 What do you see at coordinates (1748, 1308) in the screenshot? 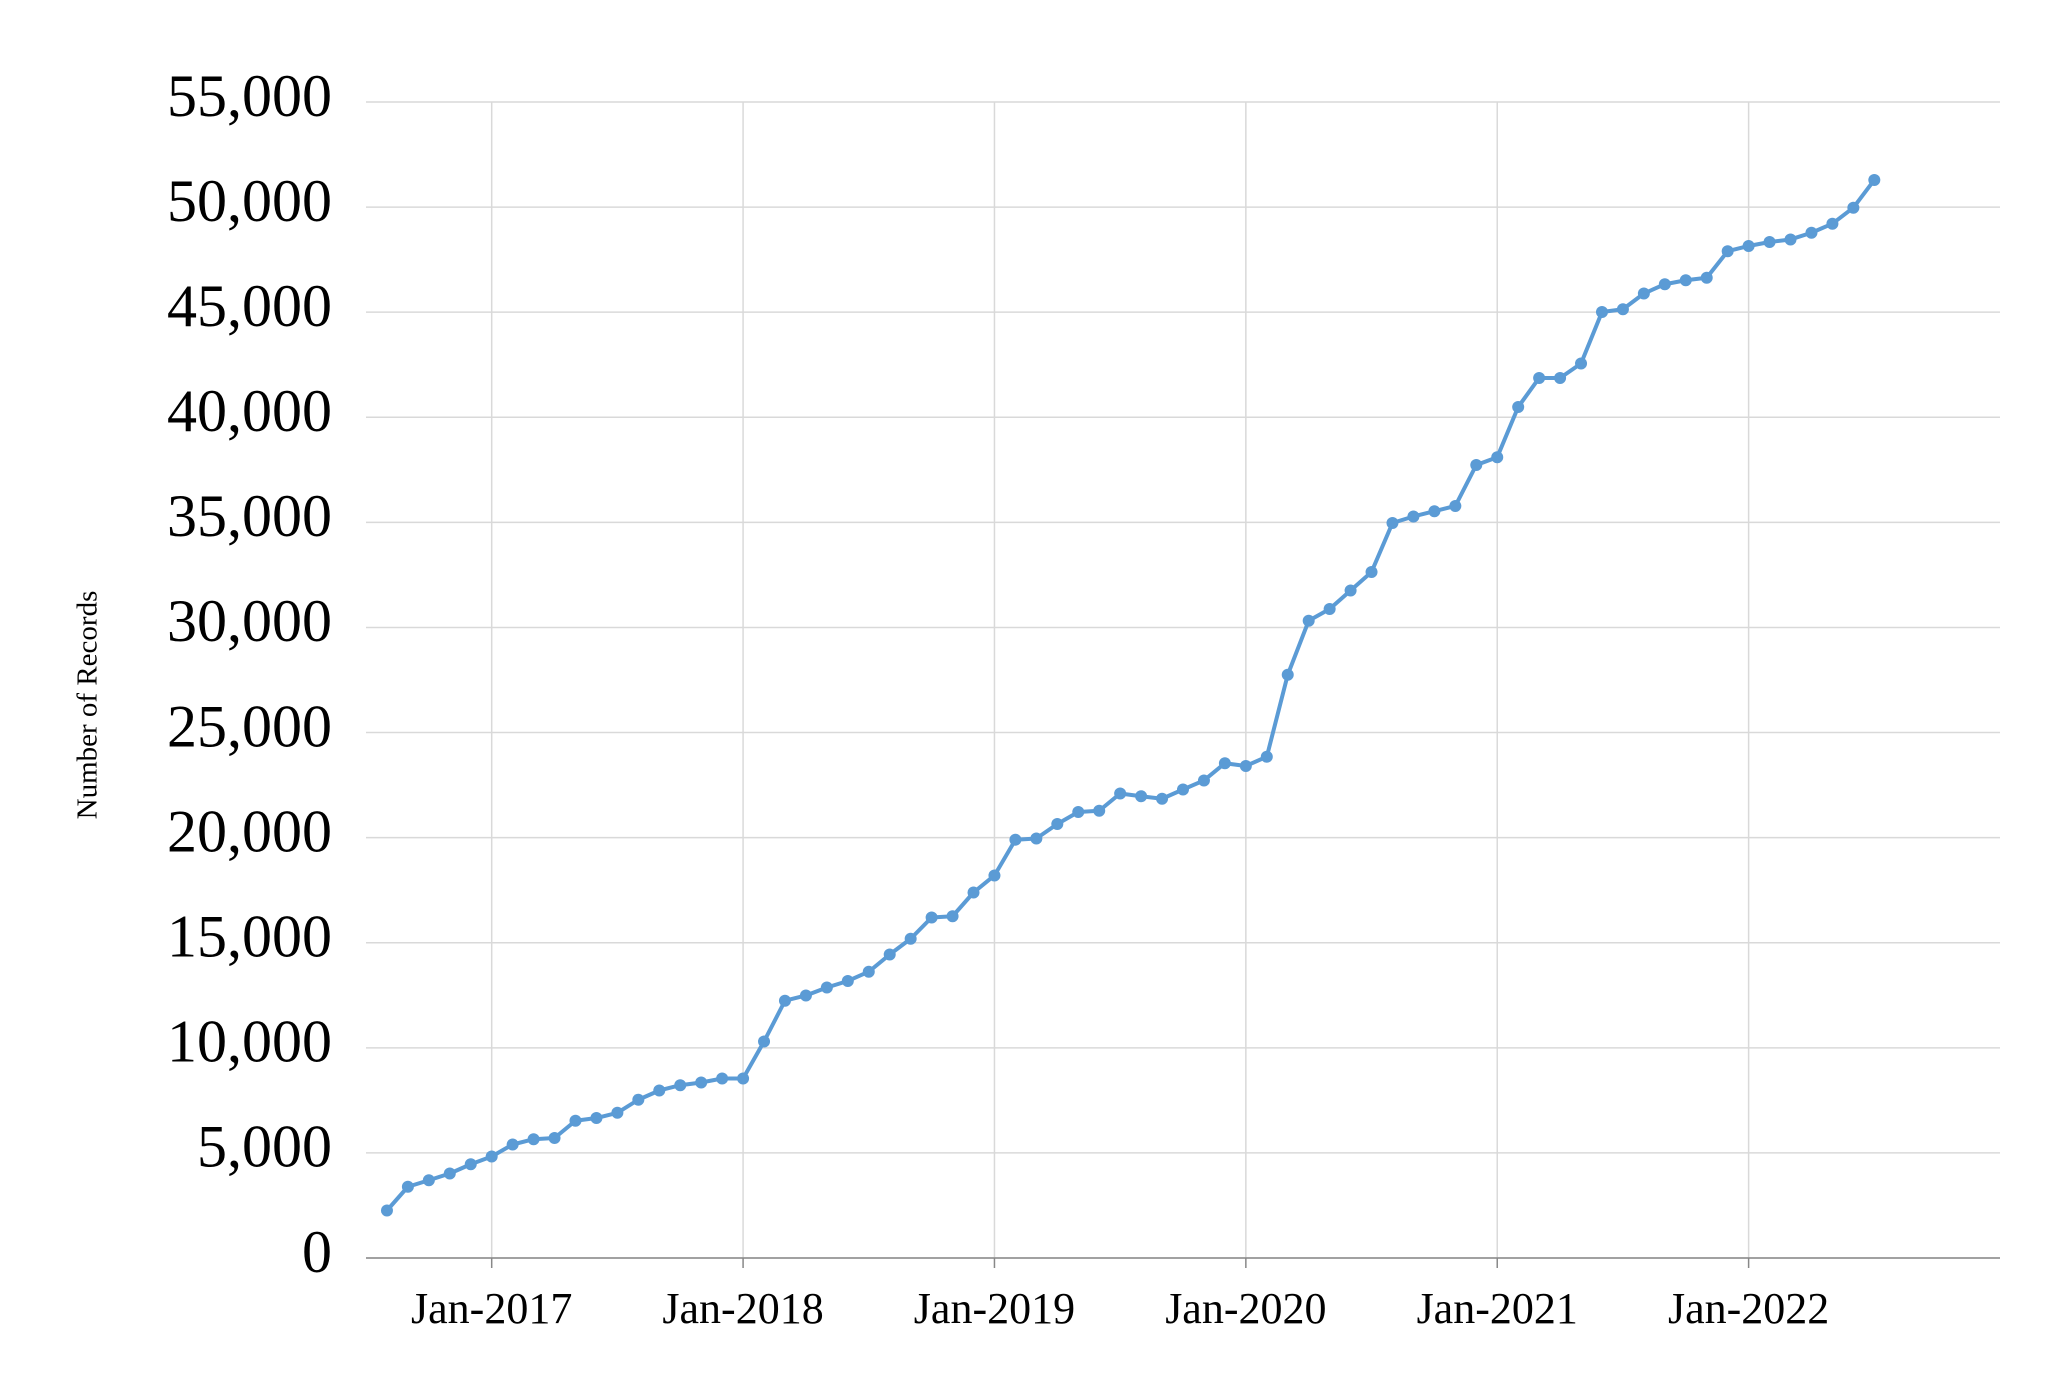
I see `x-tick-label: Jan-2022` at bounding box center [1748, 1308].